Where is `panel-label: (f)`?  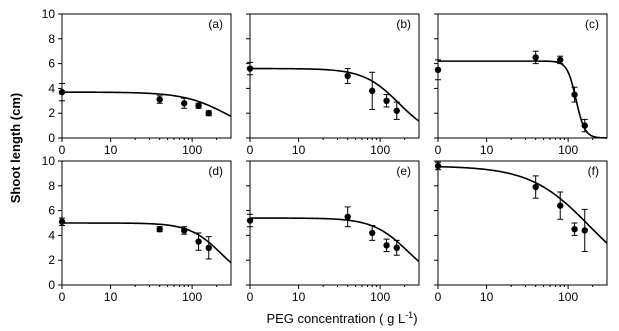
panel-label: (f) is located at coordinates (593, 171).